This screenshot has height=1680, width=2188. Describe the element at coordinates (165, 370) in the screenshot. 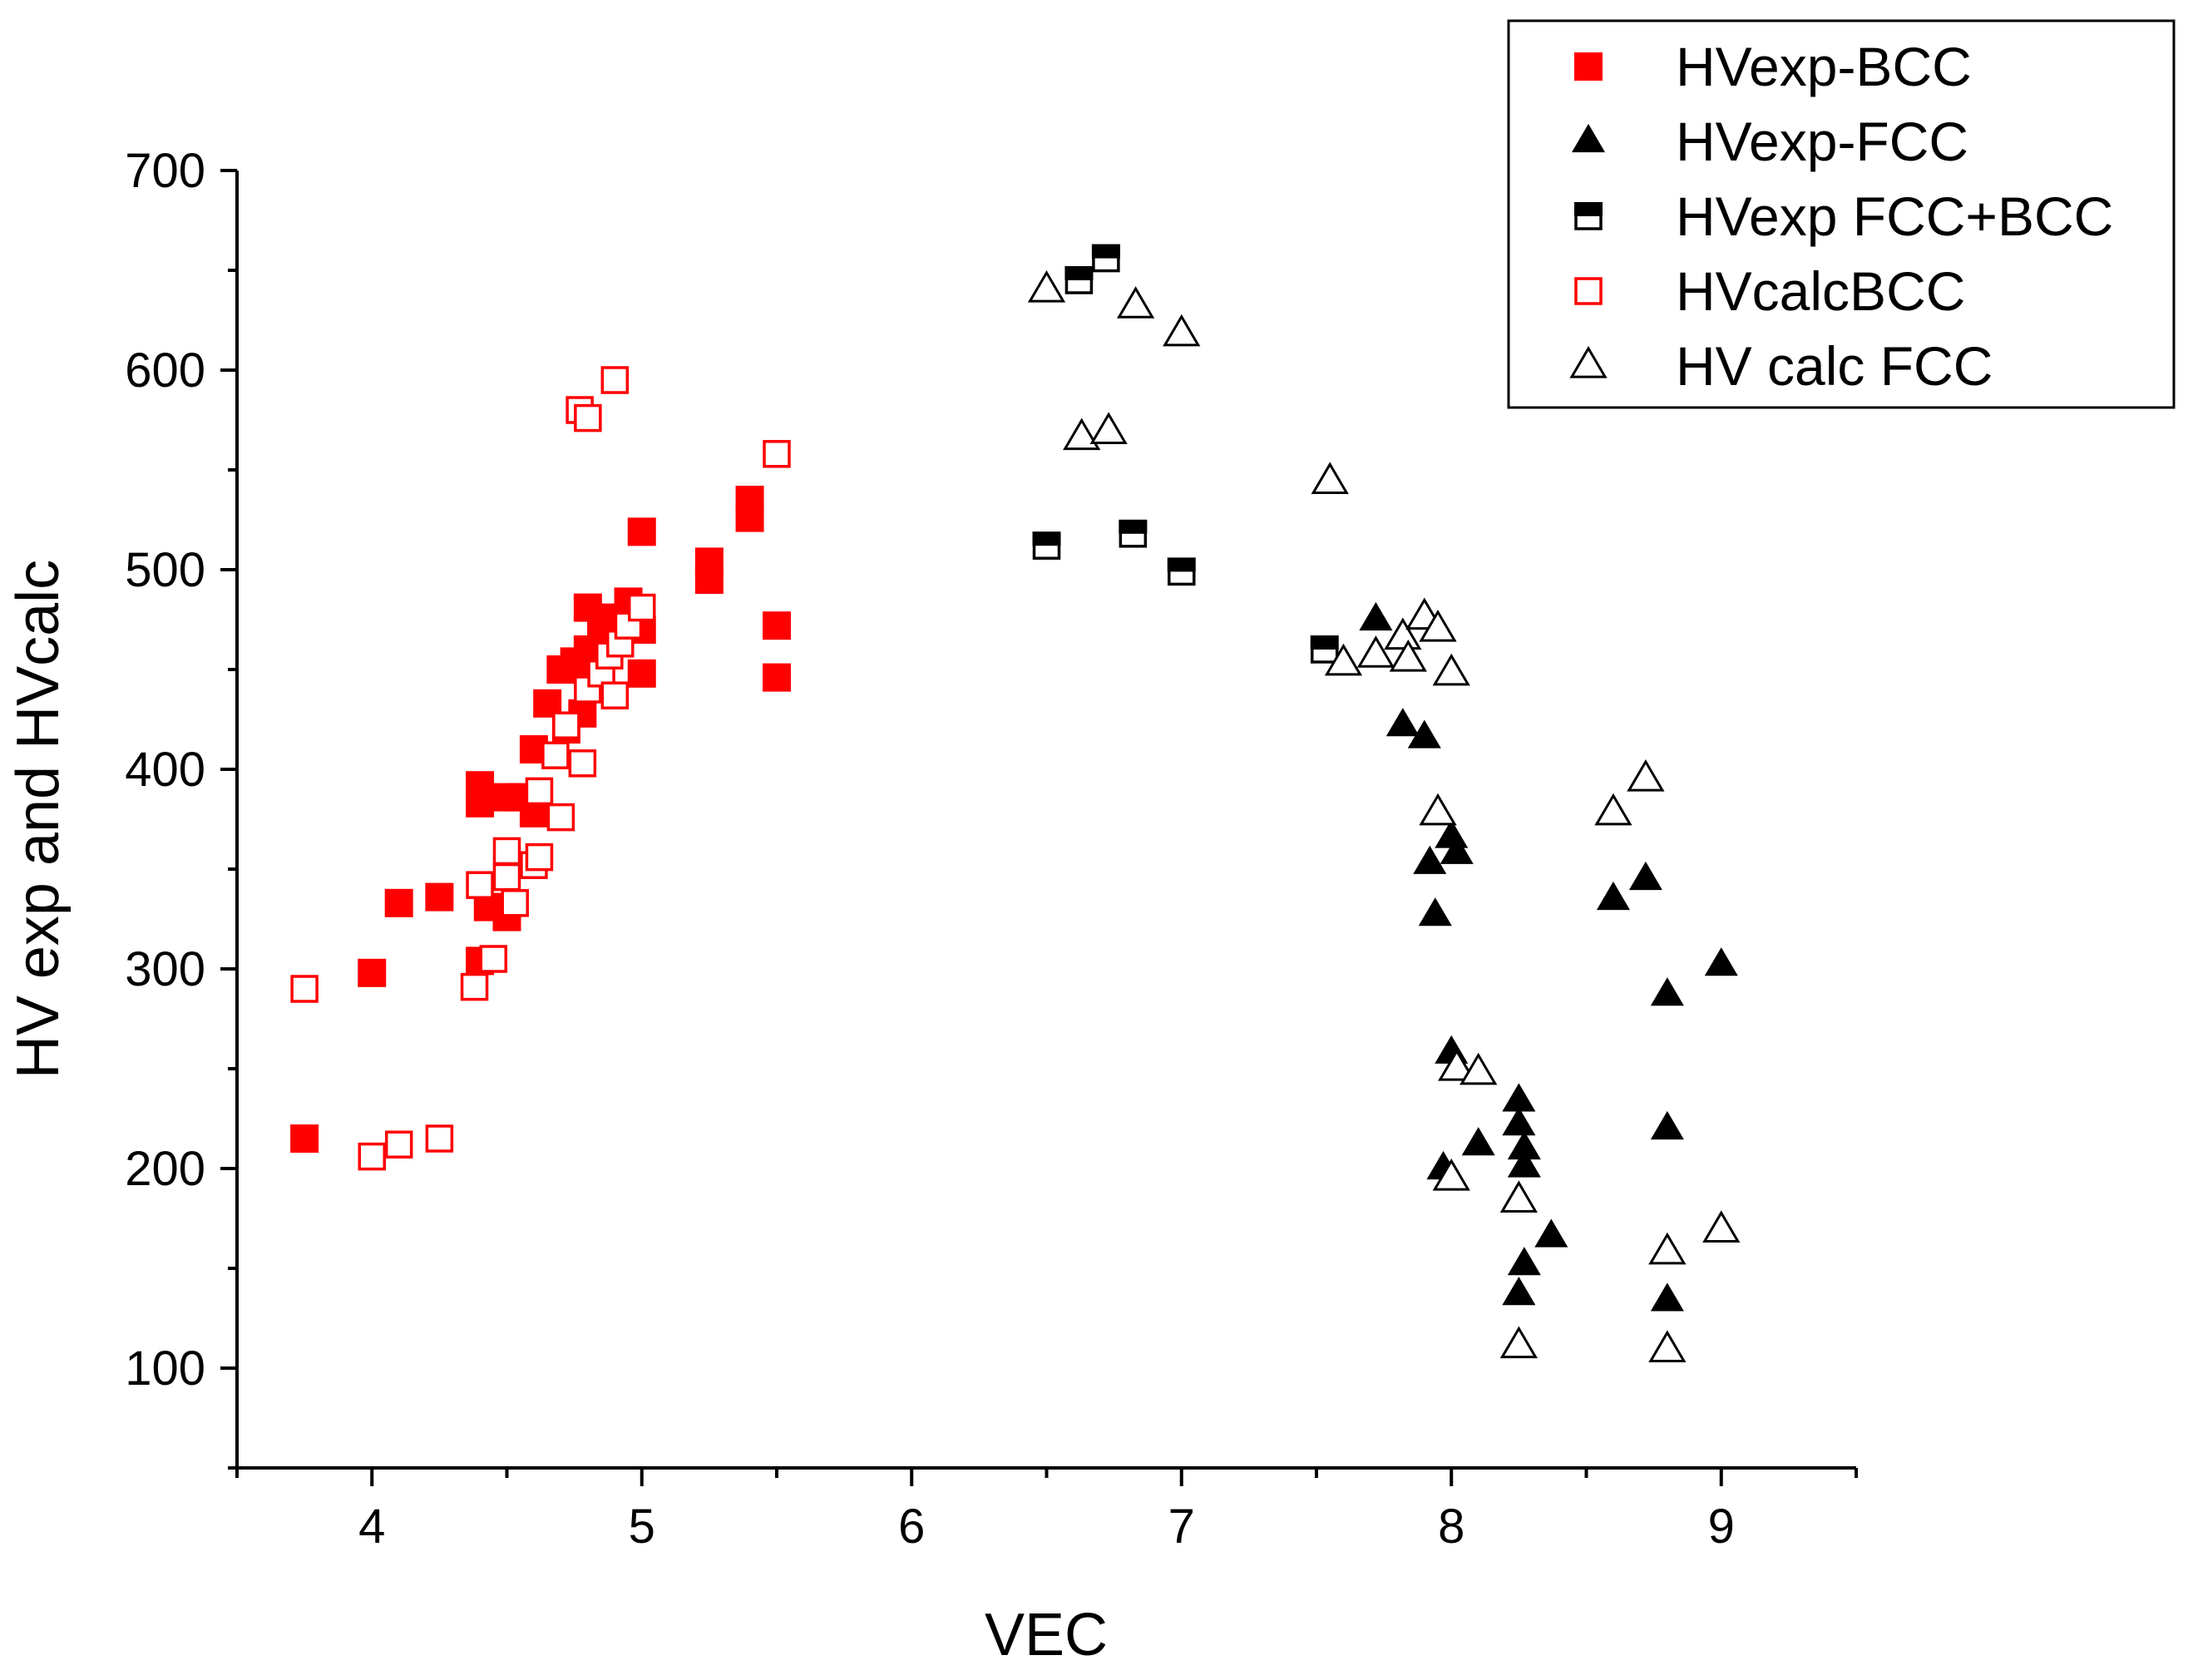

I see `y-tick-label: 600` at that location.